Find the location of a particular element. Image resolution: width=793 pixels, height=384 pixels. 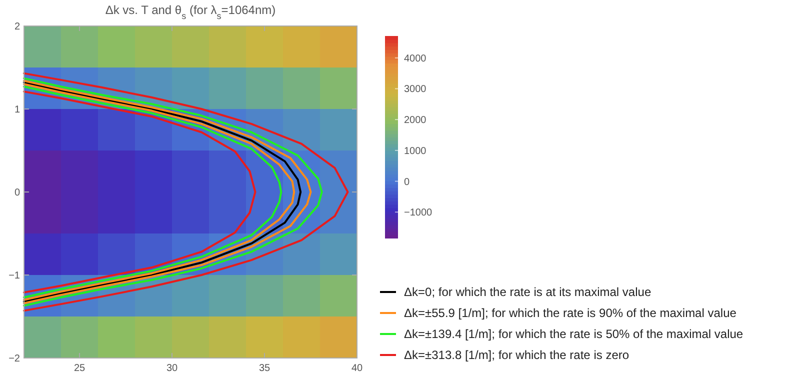

y-tick-label: −1 is located at coordinates (14, 276).